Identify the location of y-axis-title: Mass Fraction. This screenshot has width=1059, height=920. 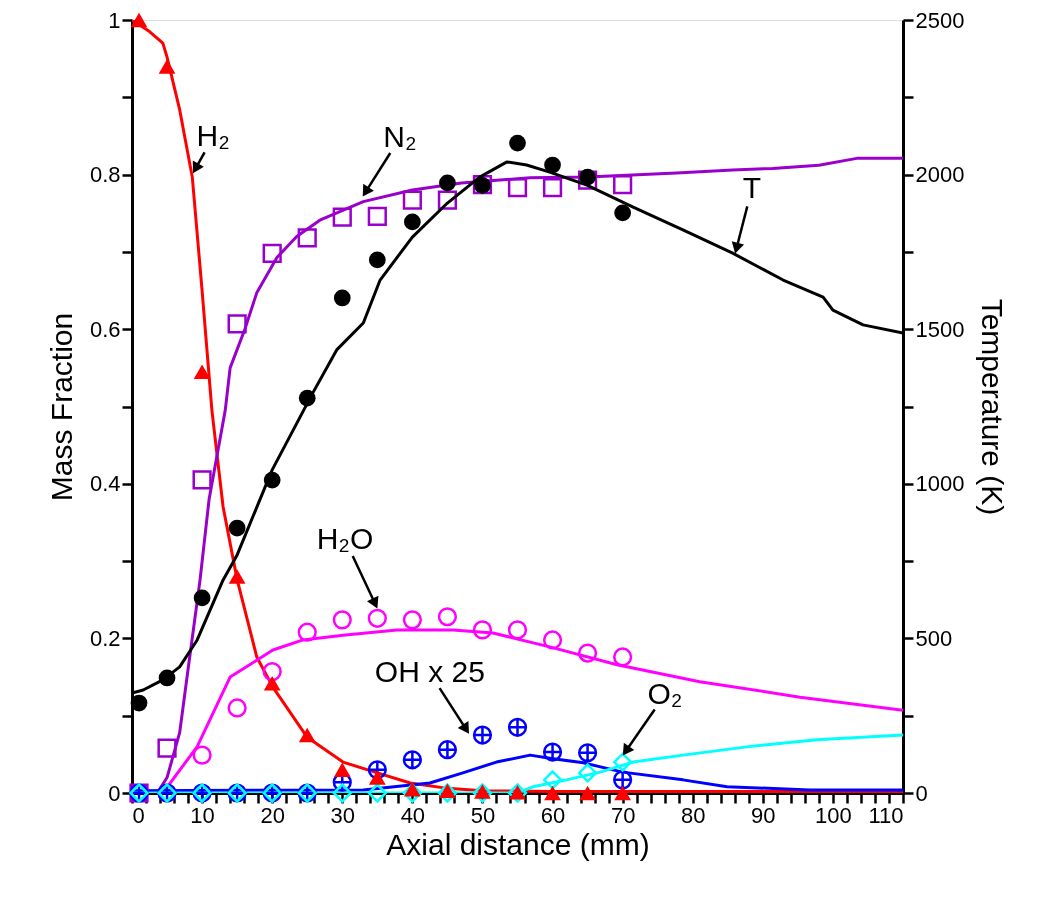
(61, 407).